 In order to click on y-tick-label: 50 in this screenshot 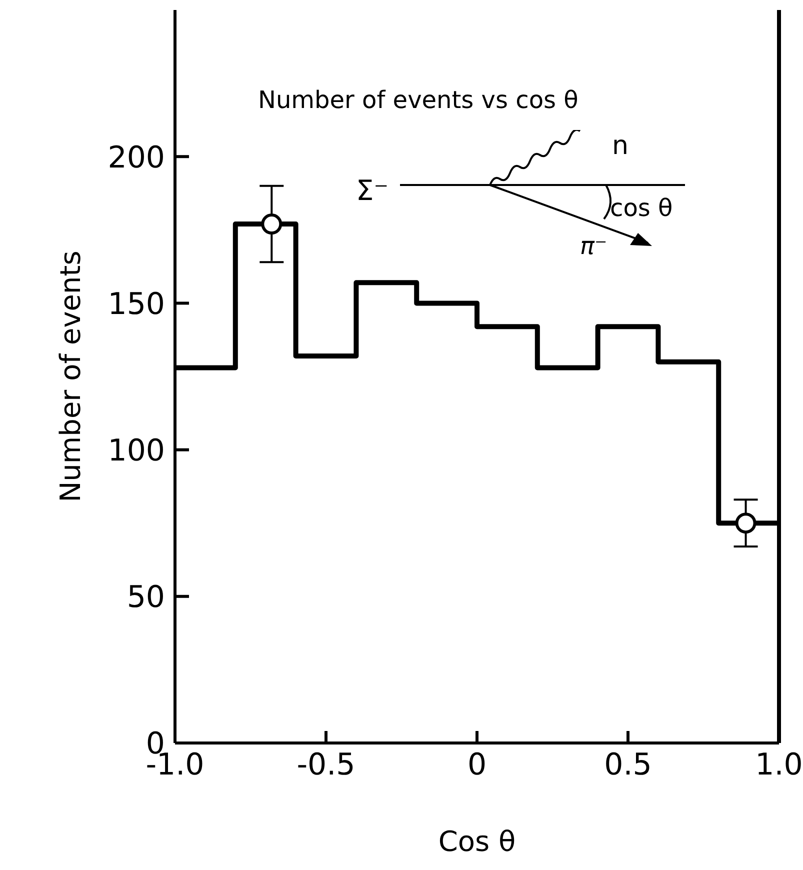, I will do `click(145, 598)`.